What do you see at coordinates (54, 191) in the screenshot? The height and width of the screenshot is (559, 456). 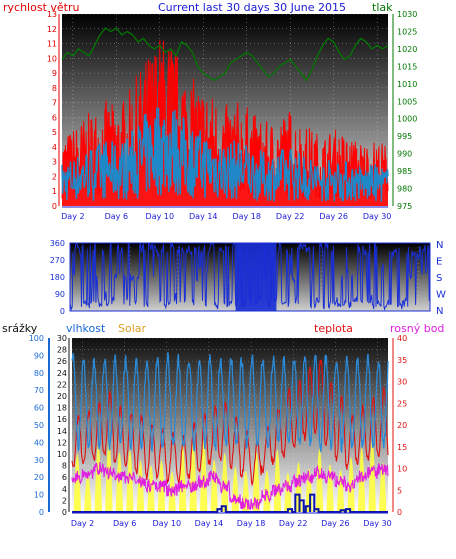 I see `wind-tick-label: 1` at bounding box center [54, 191].